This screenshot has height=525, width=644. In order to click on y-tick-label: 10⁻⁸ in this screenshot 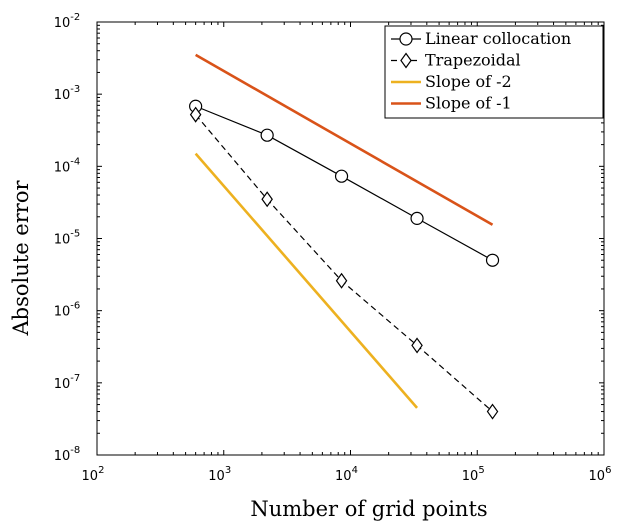, I will do `click(67, 454)`.